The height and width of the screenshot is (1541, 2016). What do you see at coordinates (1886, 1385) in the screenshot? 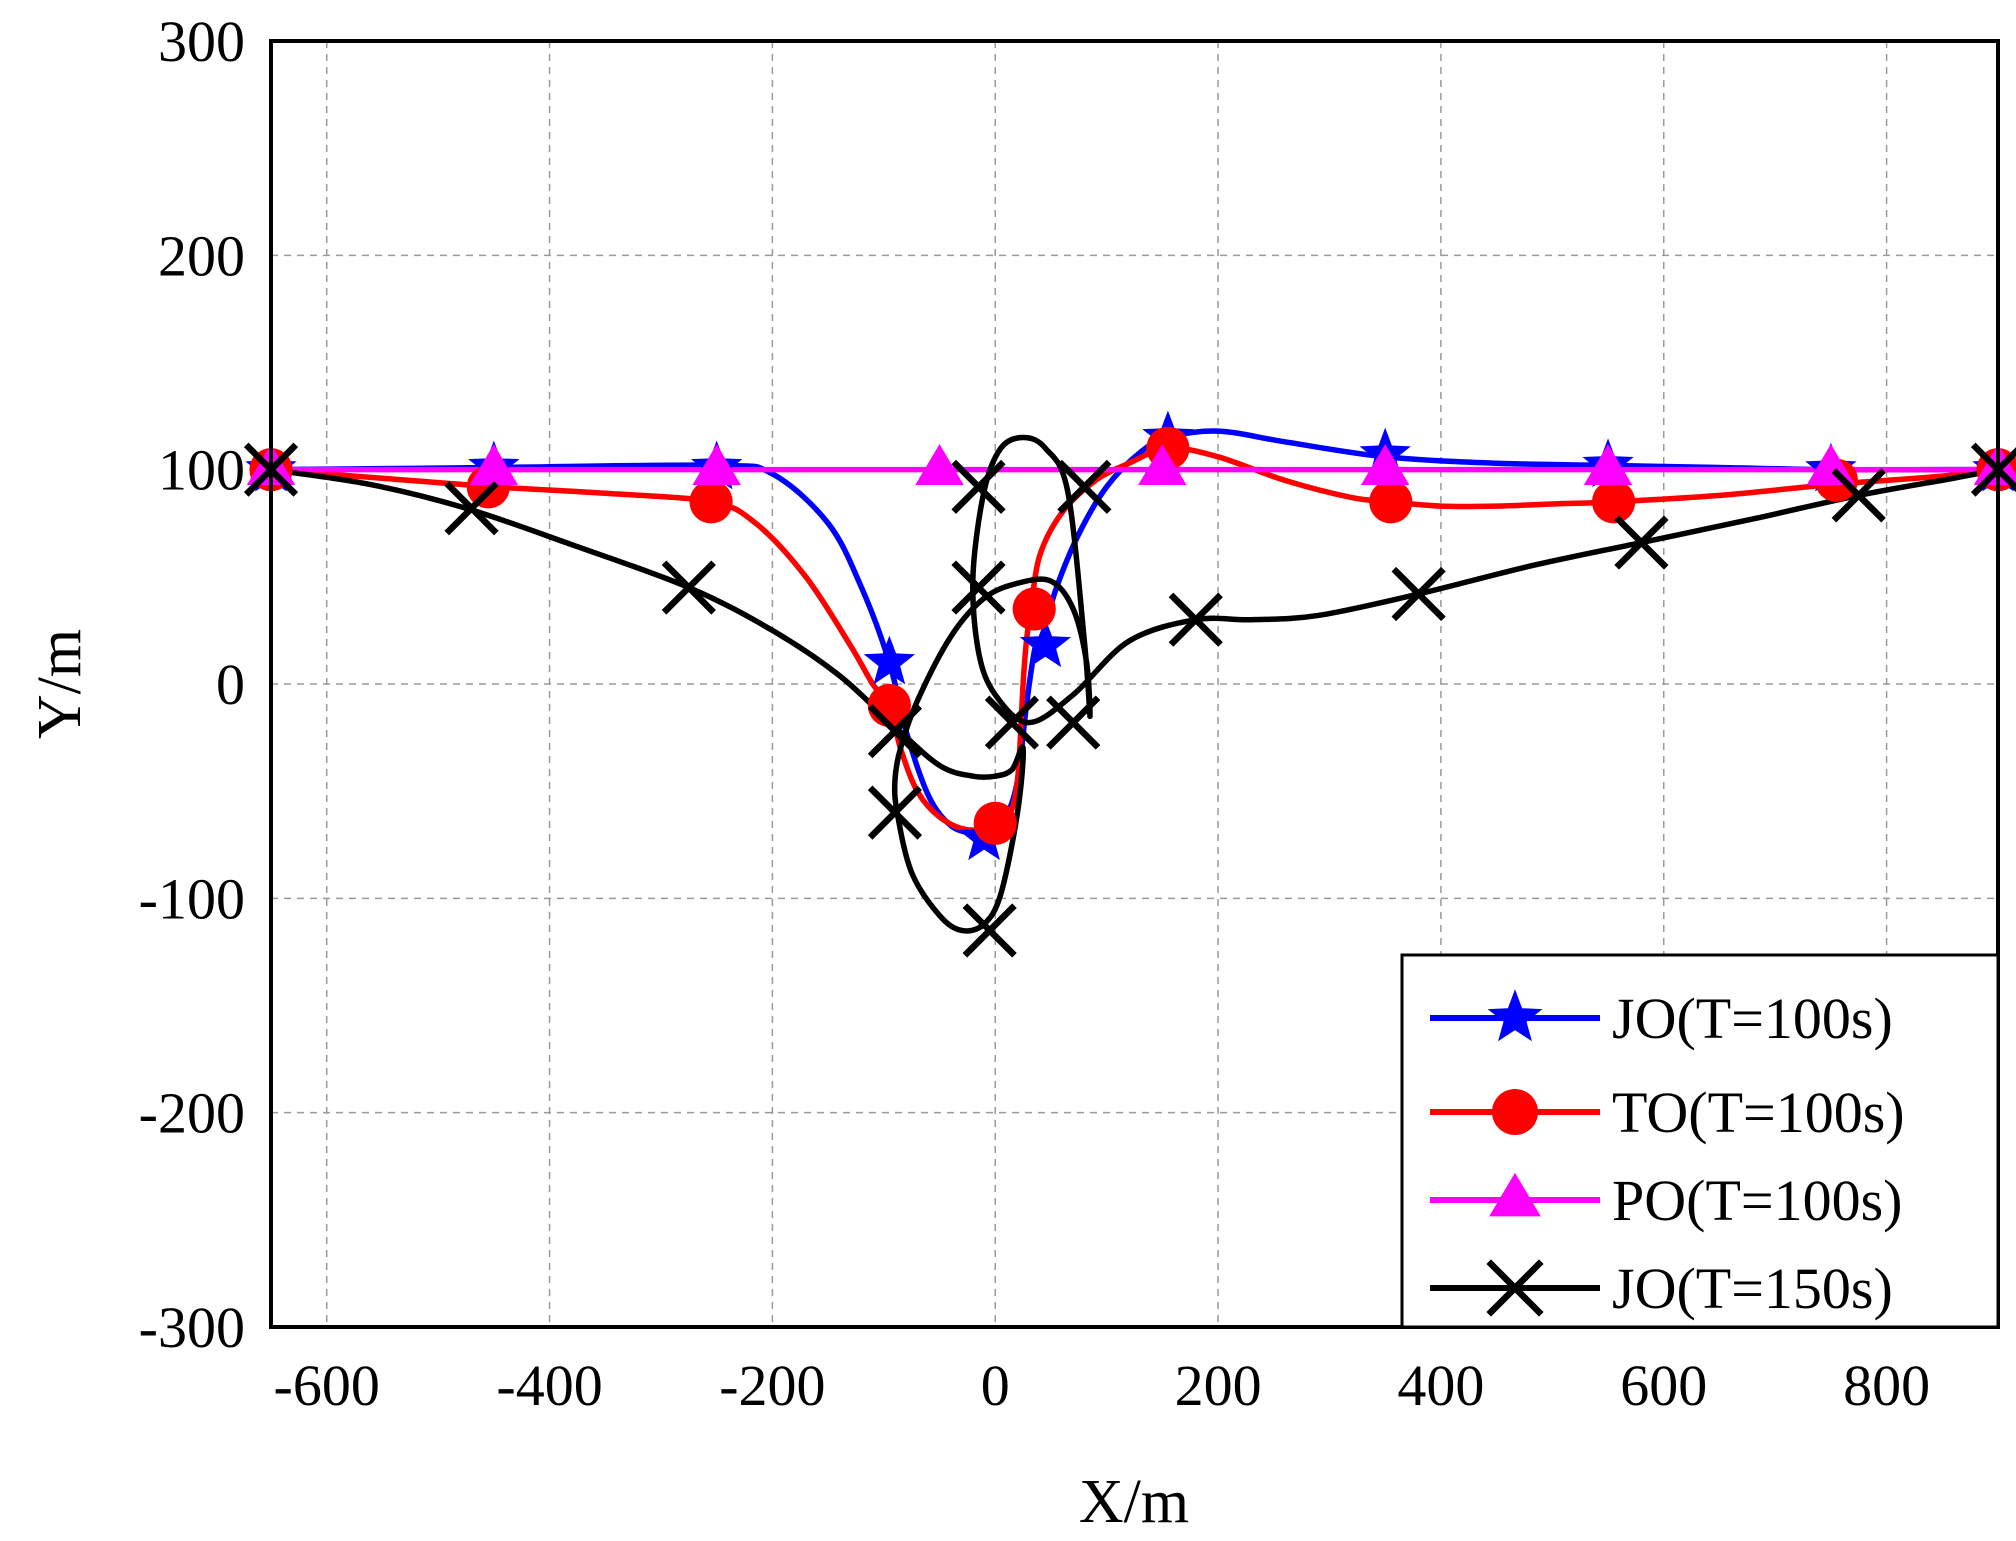
I see `x-tick-label: 800` at bounding box center [1886, 1385].